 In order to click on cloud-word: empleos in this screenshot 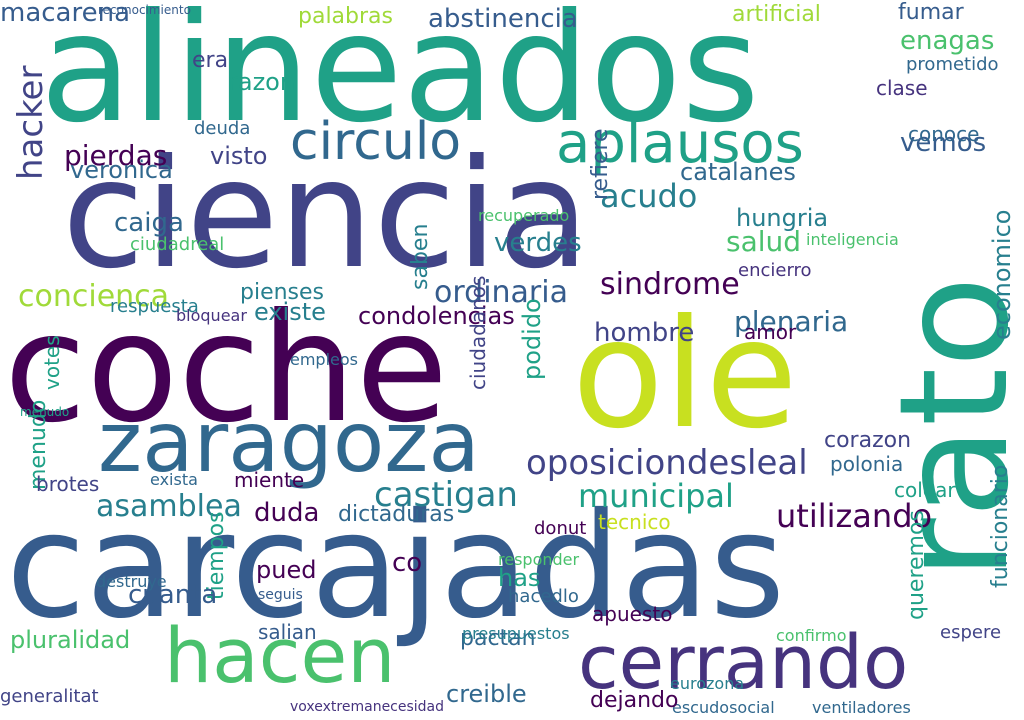, I will do `click(324, 359)`.